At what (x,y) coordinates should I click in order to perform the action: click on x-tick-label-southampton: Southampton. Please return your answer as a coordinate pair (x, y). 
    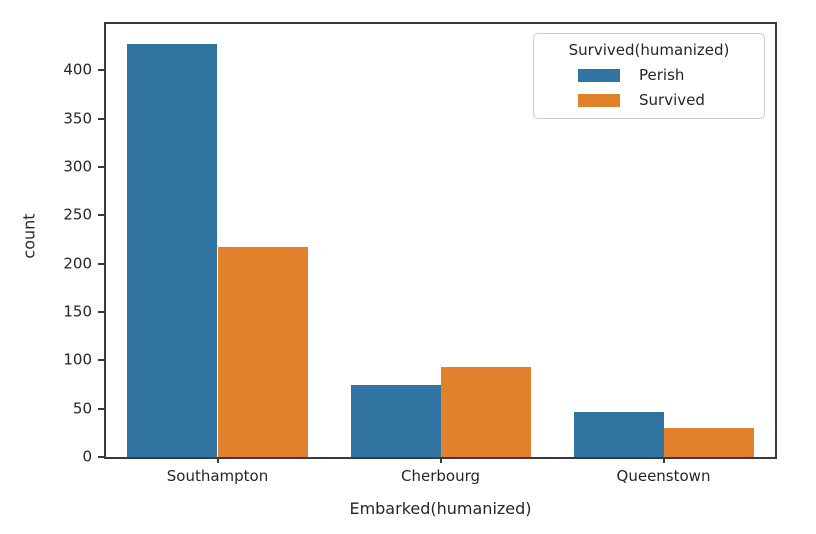
    Looking at the image, I should click on (217, 476).